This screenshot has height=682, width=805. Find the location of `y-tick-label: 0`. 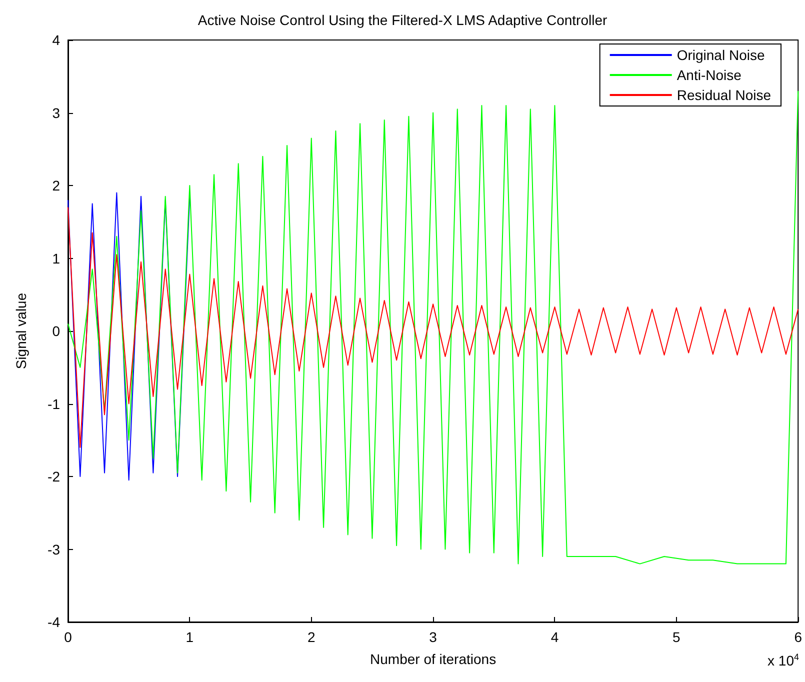

y-tick-label: 0 is located at coordinates (56, 331).